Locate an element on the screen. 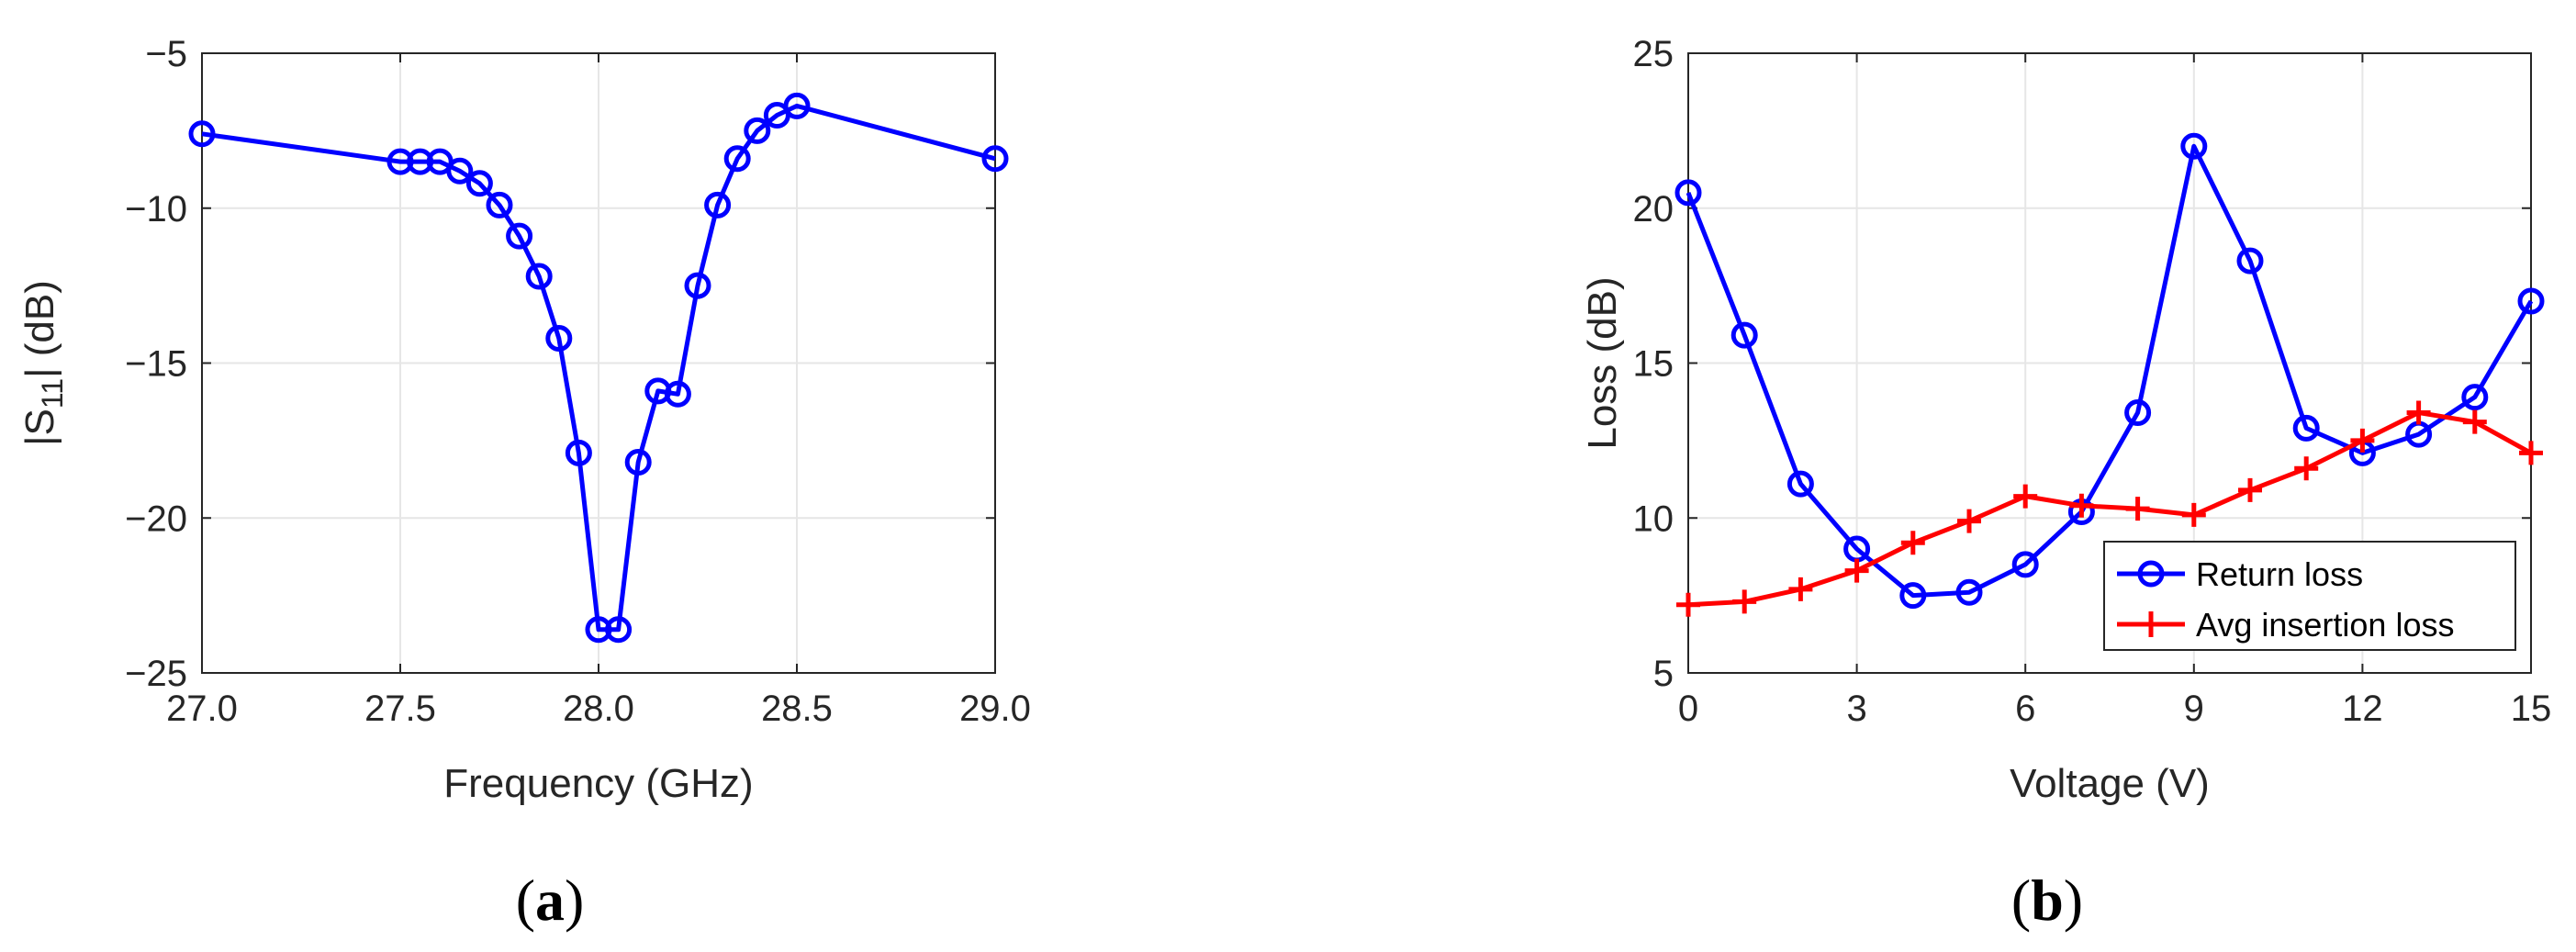  y-tick-label: −20 is located at coordinates (156, 518).